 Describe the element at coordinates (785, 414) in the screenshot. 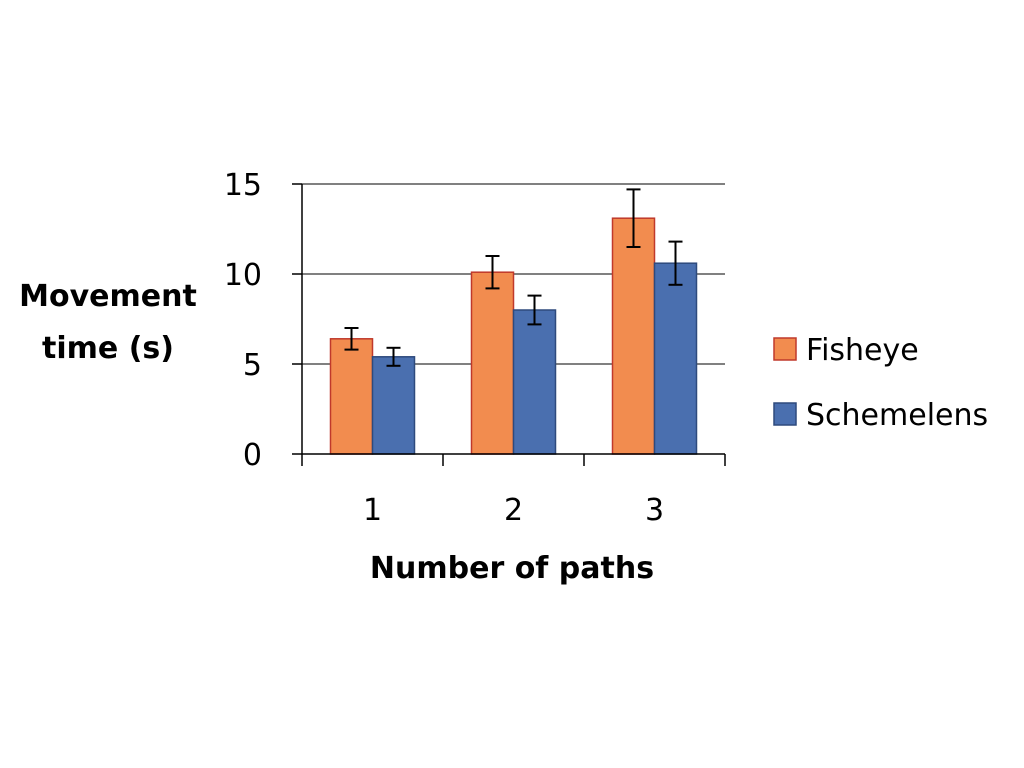

I see `legend-swatch-schemelens` at that location.